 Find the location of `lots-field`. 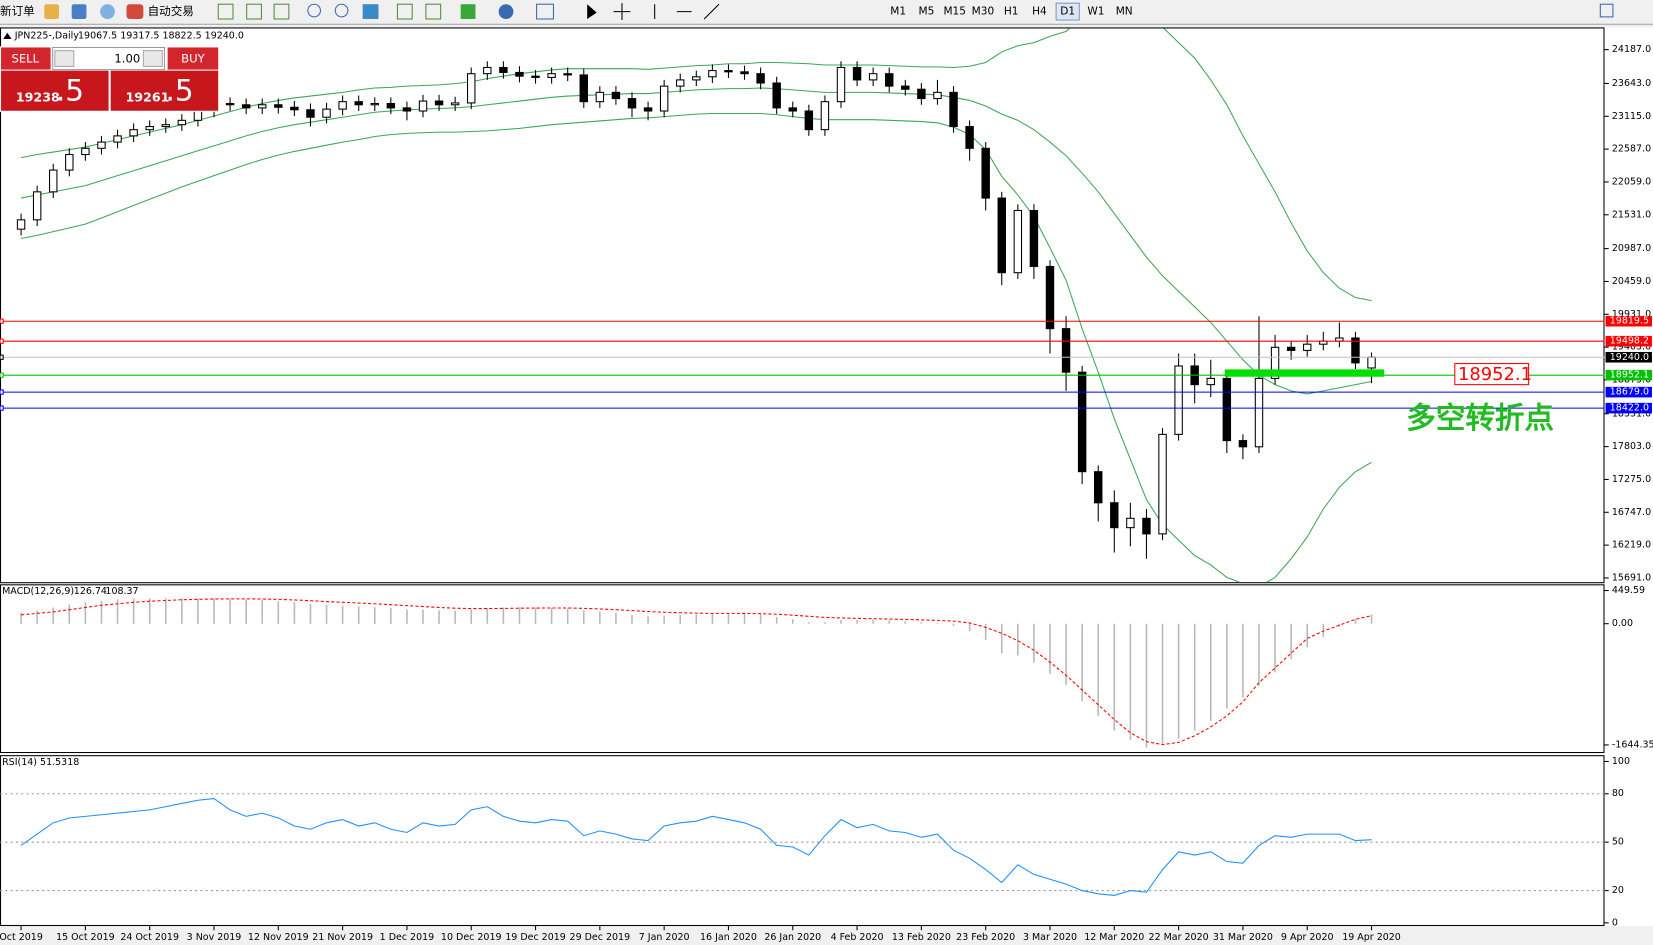

lots-field is located at coordinates (108, 58).